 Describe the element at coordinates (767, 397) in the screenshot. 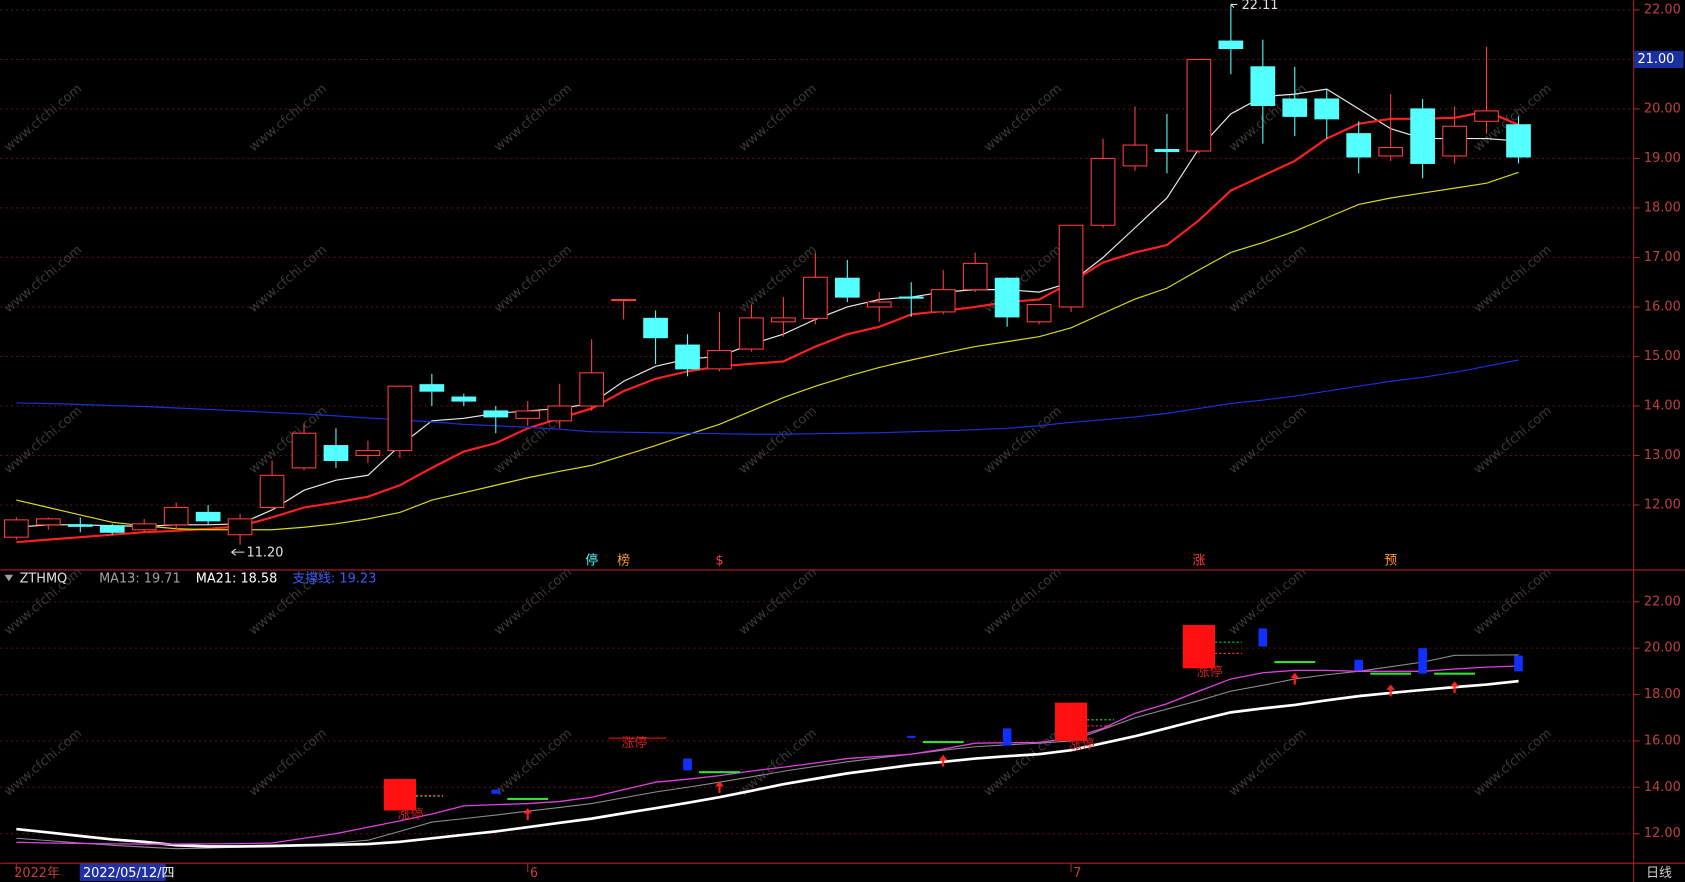

I see `ma-line` at that location.